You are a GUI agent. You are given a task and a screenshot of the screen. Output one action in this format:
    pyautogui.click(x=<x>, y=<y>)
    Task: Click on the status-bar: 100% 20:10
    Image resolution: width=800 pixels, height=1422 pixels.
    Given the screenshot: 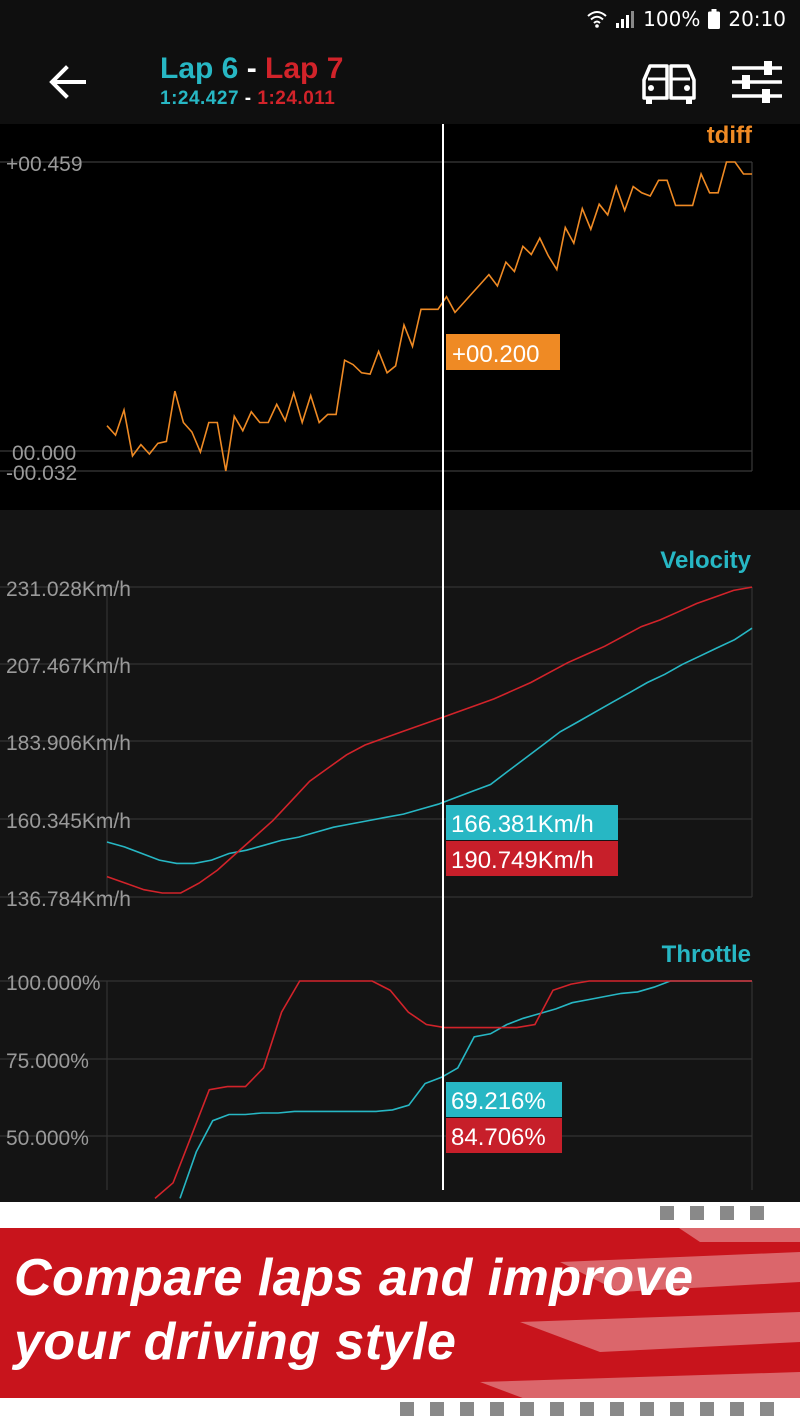 What is the action you would take?
    pyautogui.click(x=400, y=20)
    